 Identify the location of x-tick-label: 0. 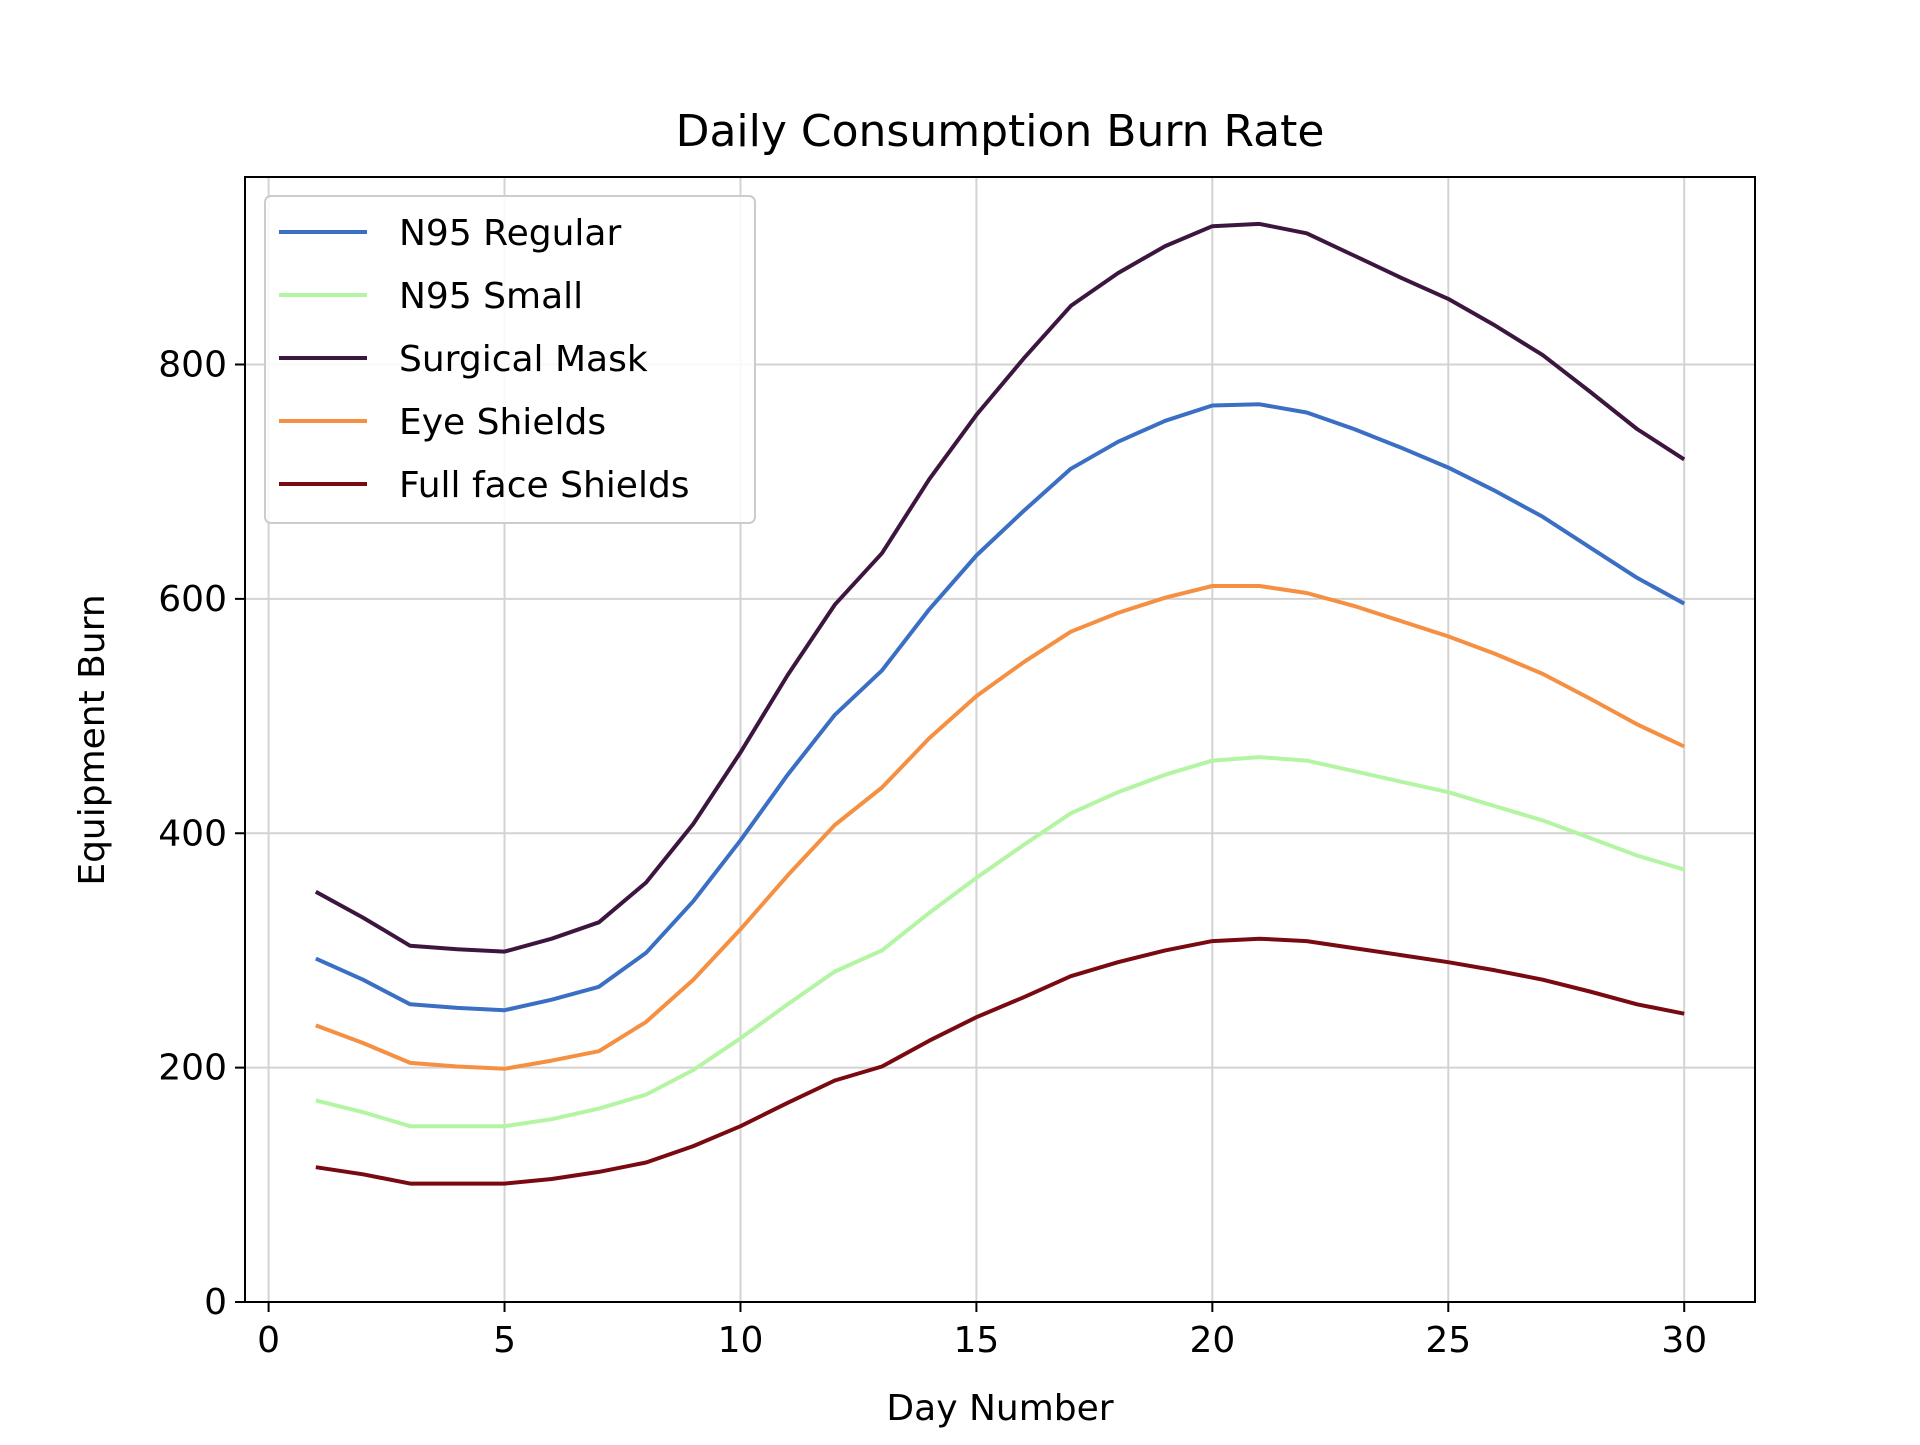
(268, 1340).